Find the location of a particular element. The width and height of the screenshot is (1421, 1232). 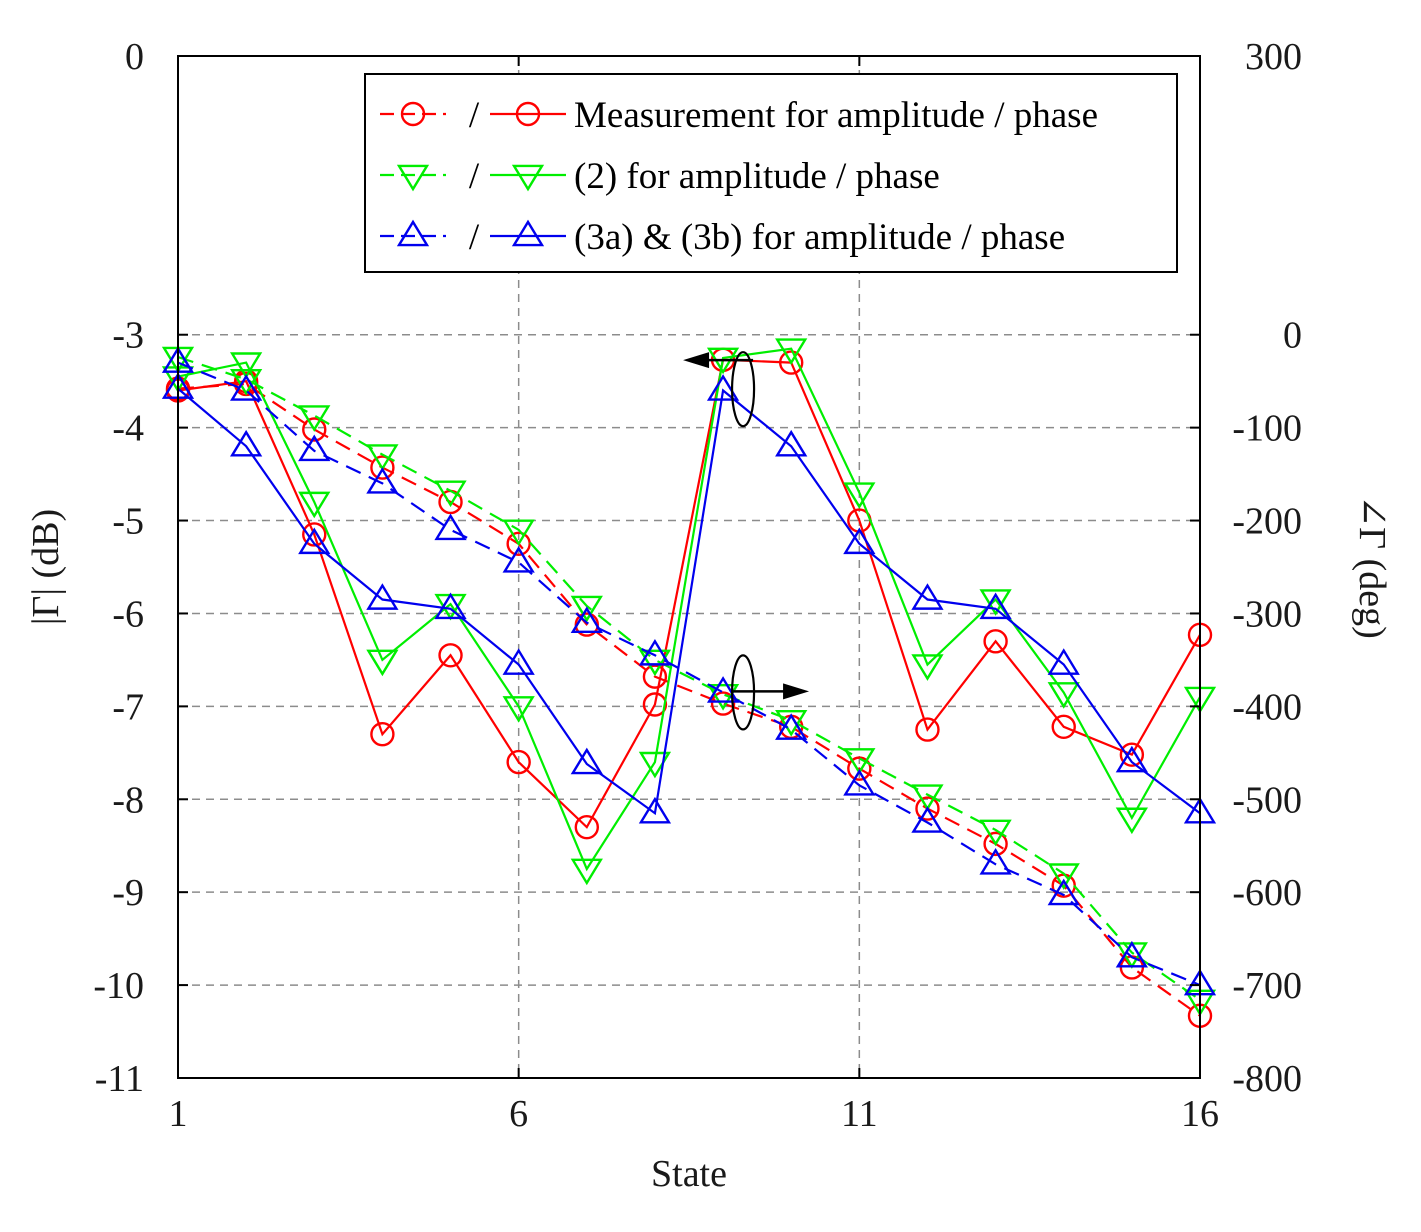

legend-box is located at coordinates (771, 173).